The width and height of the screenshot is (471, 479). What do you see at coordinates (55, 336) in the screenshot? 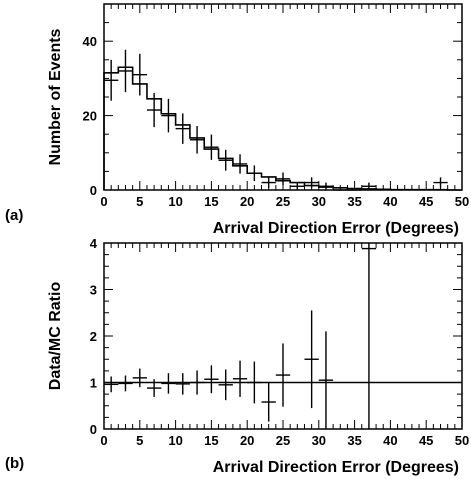
I see `panel-b-ylabel: Data/MC Ratio` at bounding box center [55, 336].